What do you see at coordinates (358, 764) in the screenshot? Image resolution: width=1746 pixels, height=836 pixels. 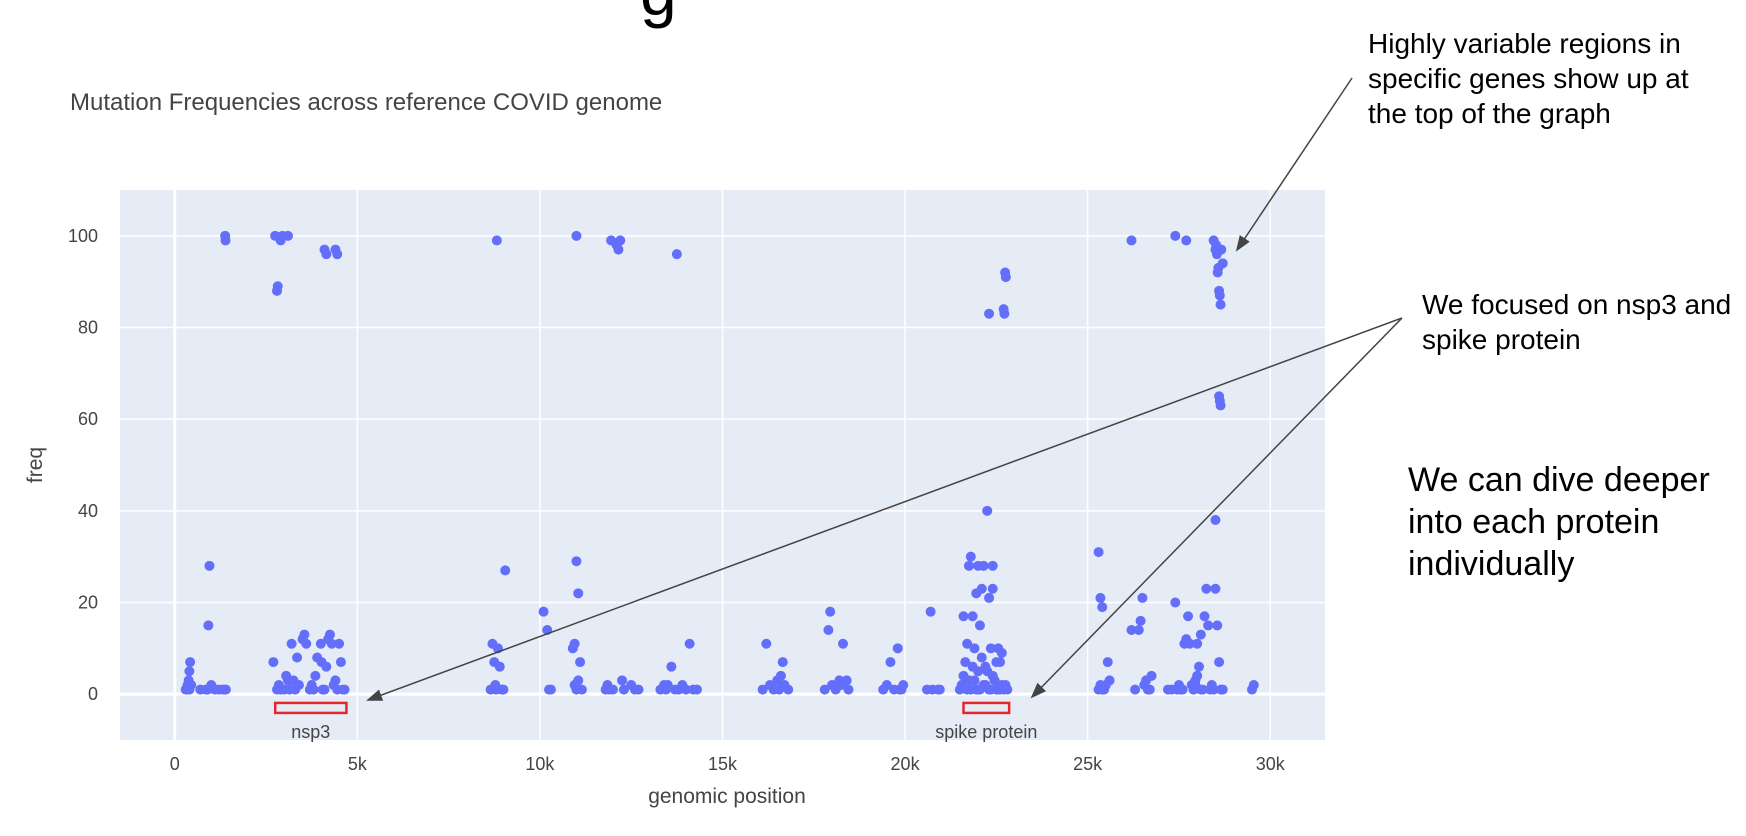 I see `x-tick-label: 5k` at bounding box center [358, 764].